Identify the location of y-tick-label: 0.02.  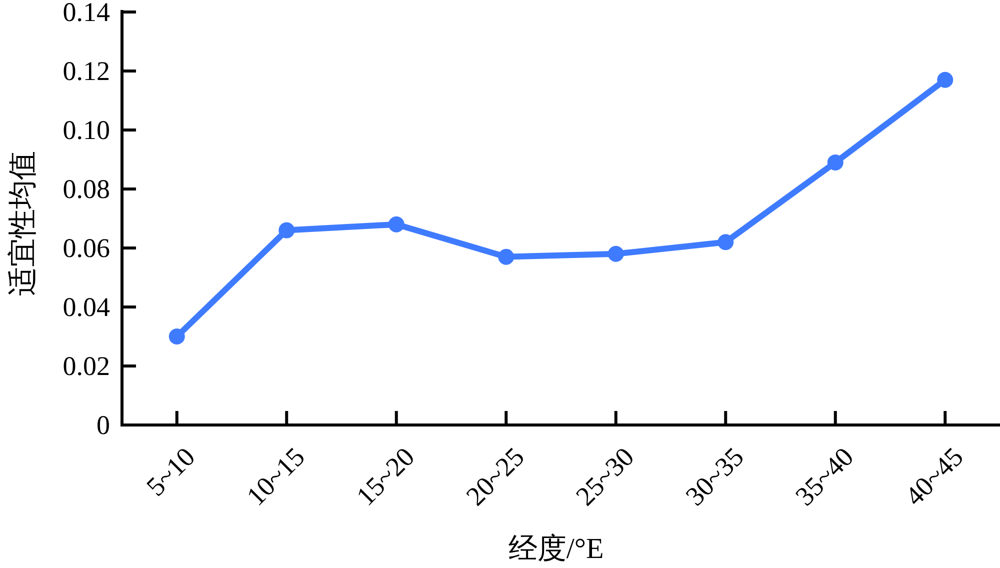
(86, 366).